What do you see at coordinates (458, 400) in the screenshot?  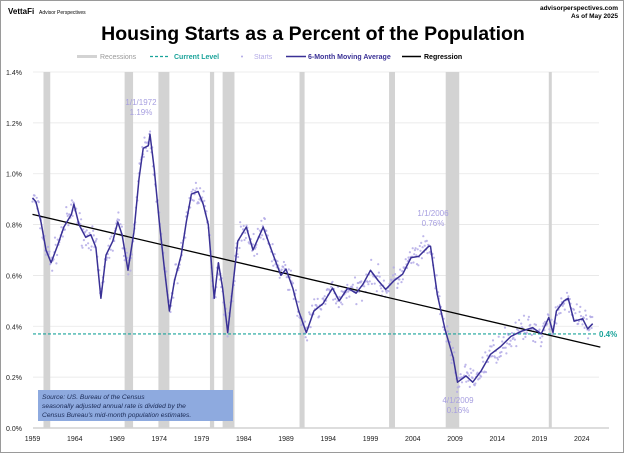 I see `annotation-date: 4/1/2009` at bounding box center [458, 400].